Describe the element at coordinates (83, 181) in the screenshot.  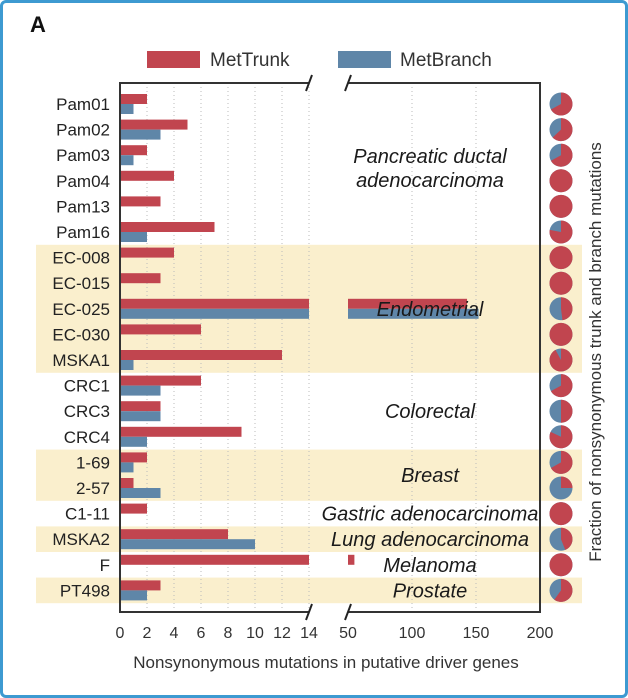
I see `category-label: Pam04` at that location.